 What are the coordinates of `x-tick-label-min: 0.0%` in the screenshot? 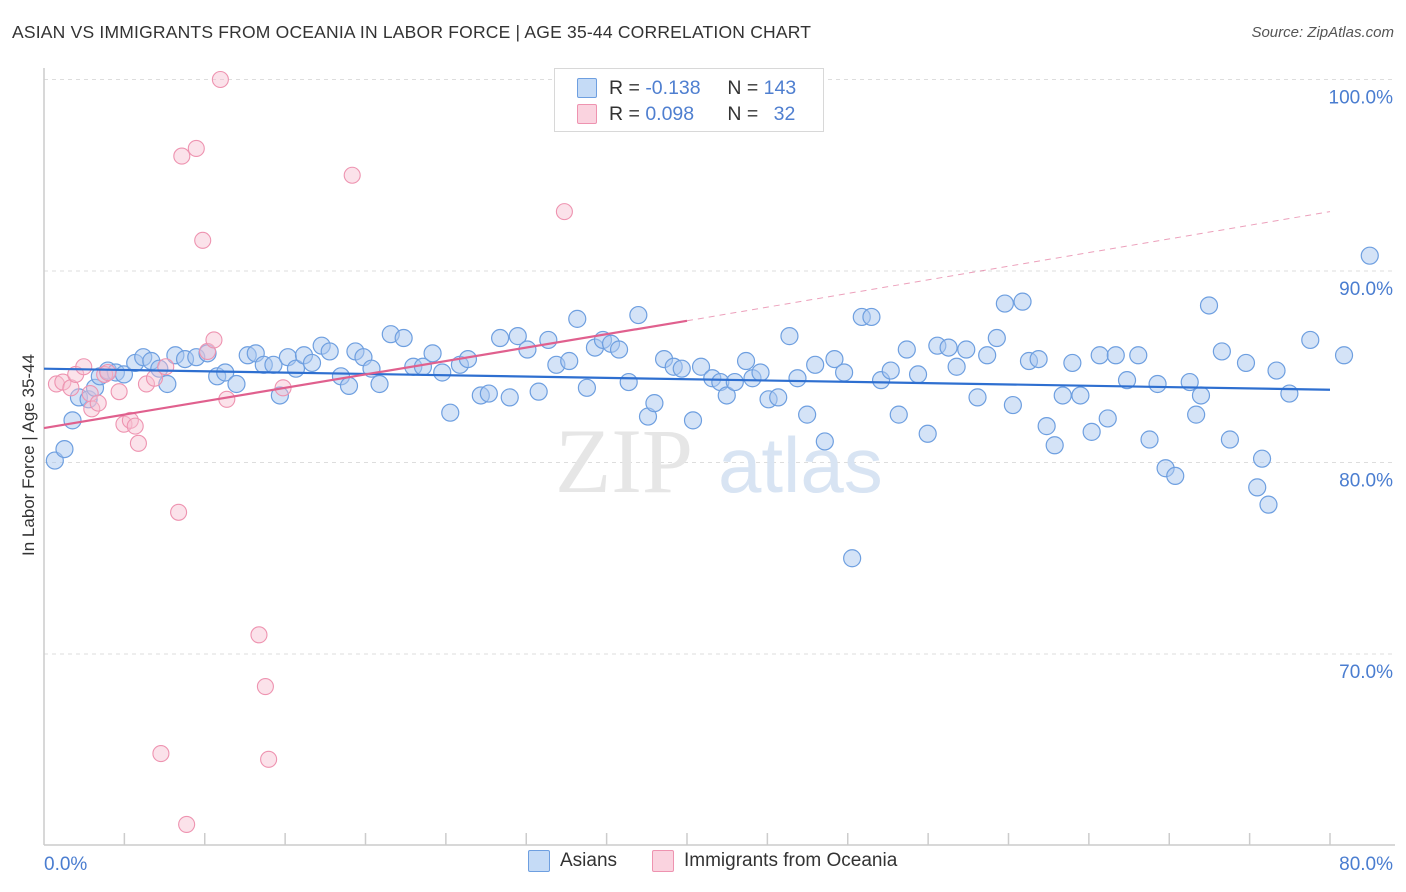 It's located at (65, 864).